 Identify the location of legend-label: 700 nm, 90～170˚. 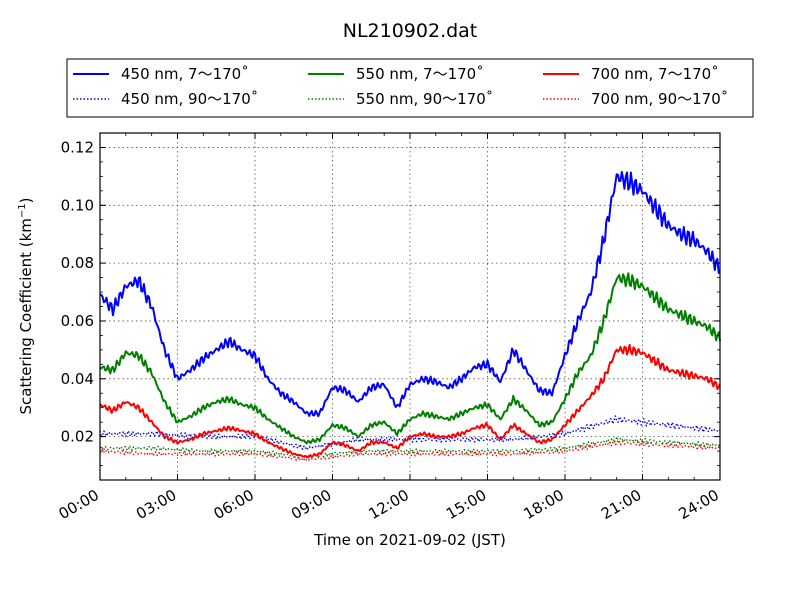
(659, 99).